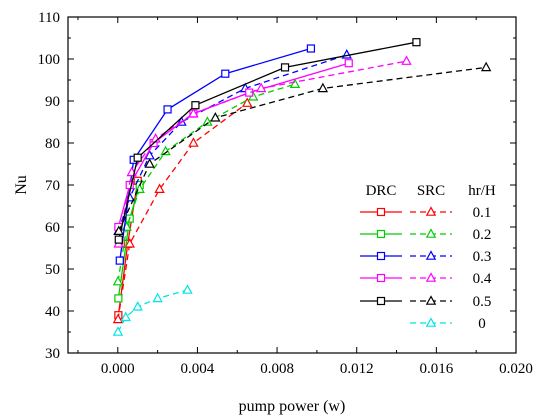  I want to click on x-tick-label: 0.012, so click(357, 369).